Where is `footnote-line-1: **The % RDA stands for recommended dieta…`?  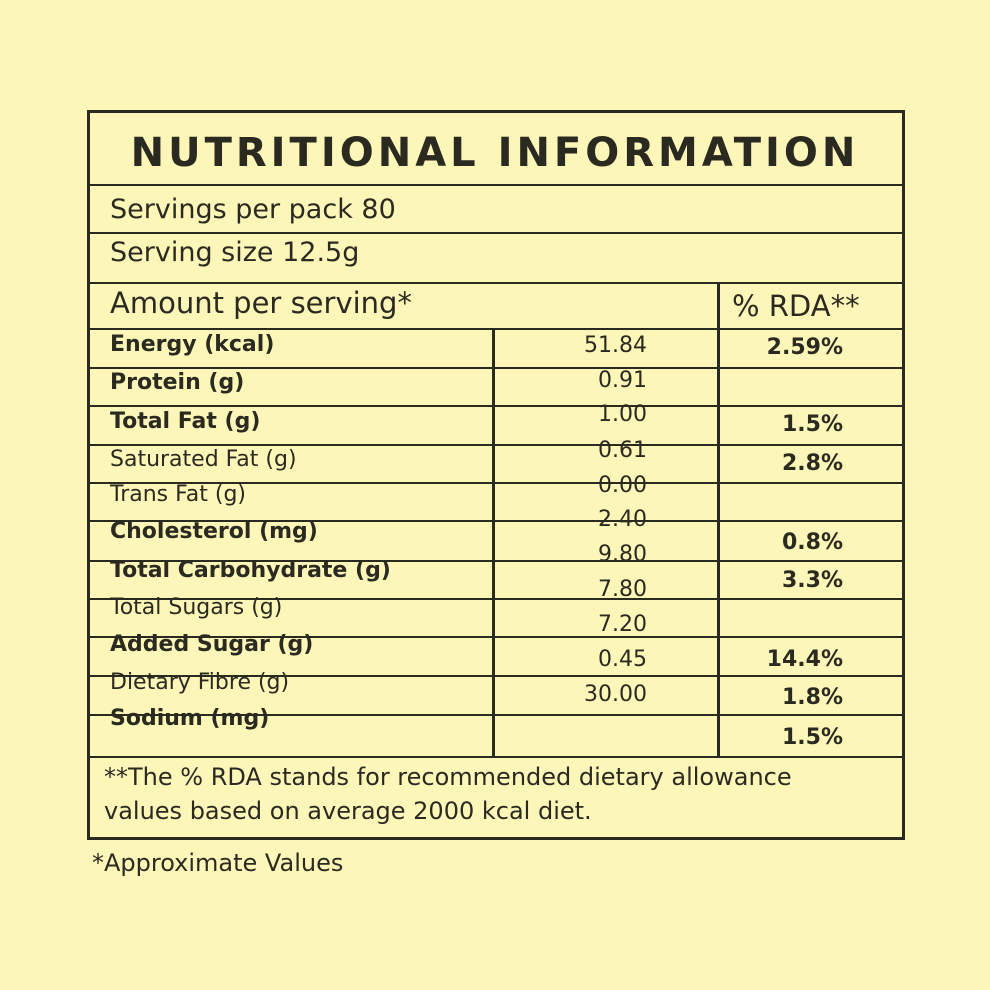
footnote-line-1: **The % RDA stands for recommended dieta… is located at coordinates (448, 777).